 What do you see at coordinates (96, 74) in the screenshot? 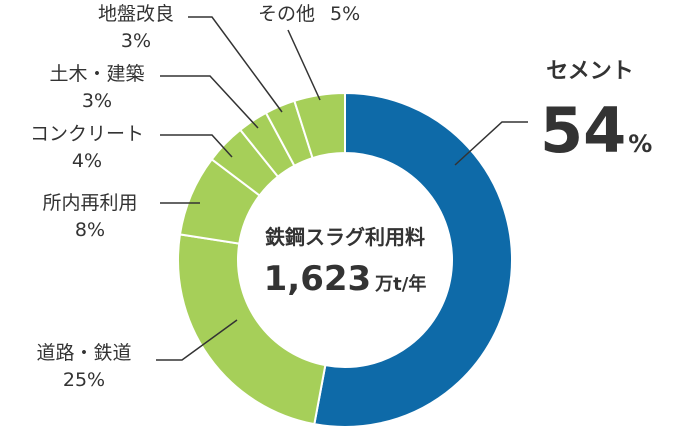
I see `slice-label-civil-construction: 土木・建築` at bounding box center [96, 74].